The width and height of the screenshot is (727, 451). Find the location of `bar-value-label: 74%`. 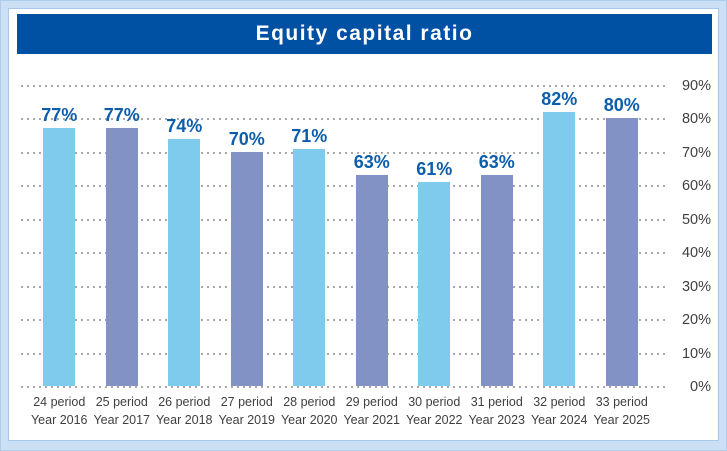

bar-value-label: 74% is located at coordinates (184, 125).